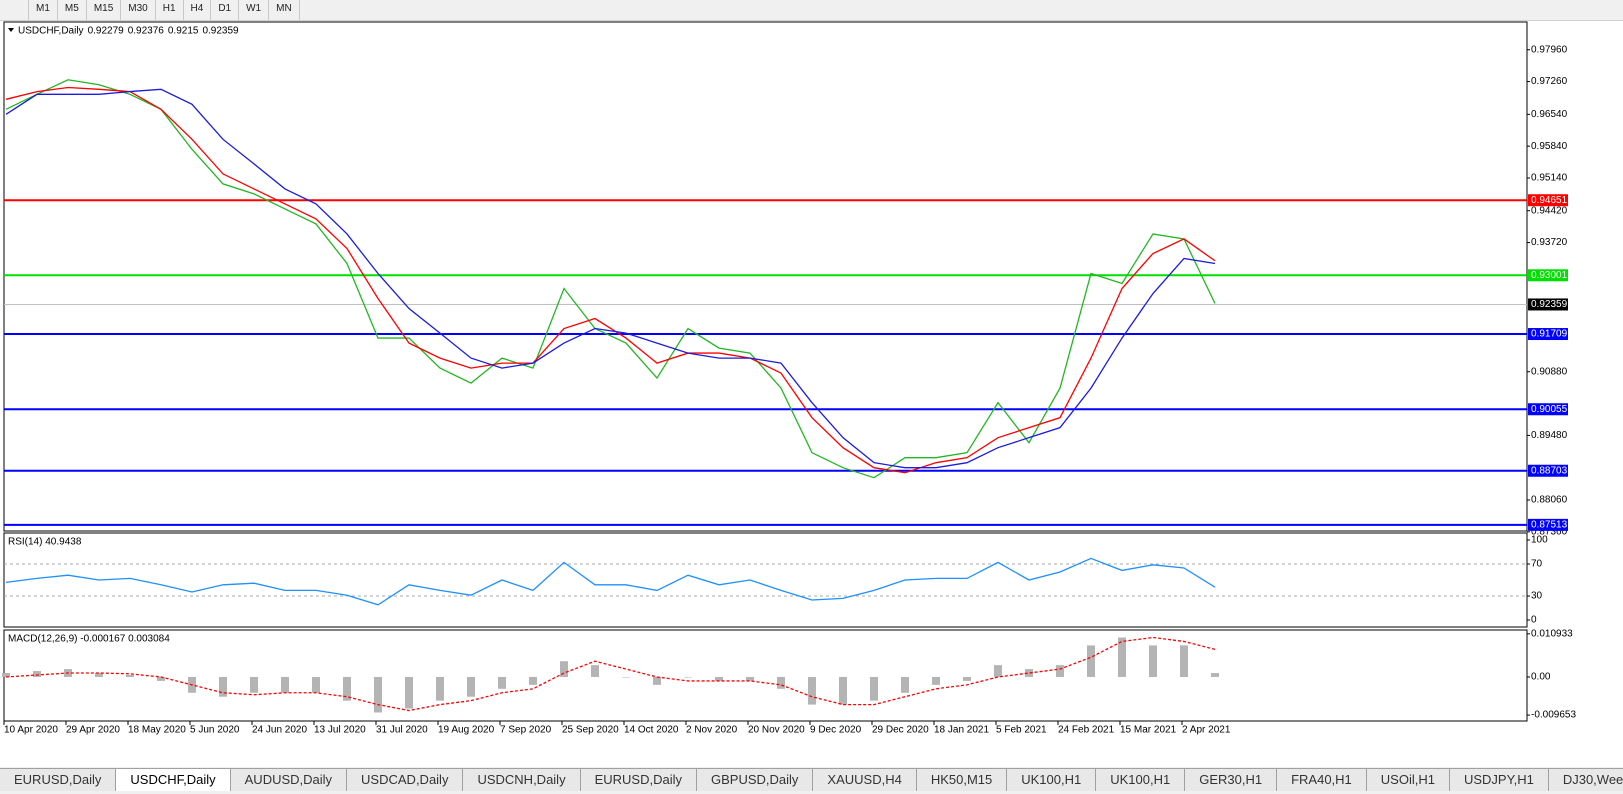 The height and width of the screenshot is (794, 1623). What do you see at coordinates (104, 10) in the screenshot?
I see `timeframe-button: M15` at bounding box center [104, 10].